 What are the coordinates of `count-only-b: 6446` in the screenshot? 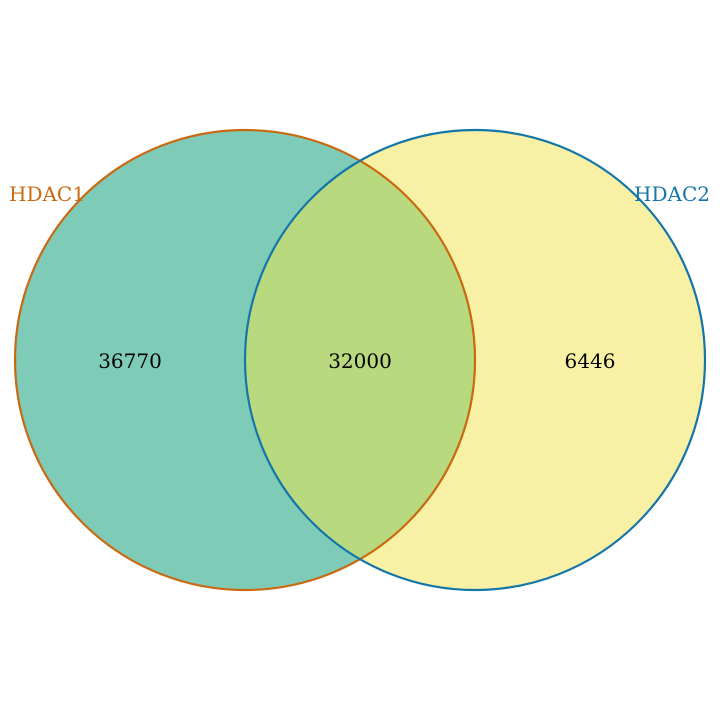 It's located at (590, 361).